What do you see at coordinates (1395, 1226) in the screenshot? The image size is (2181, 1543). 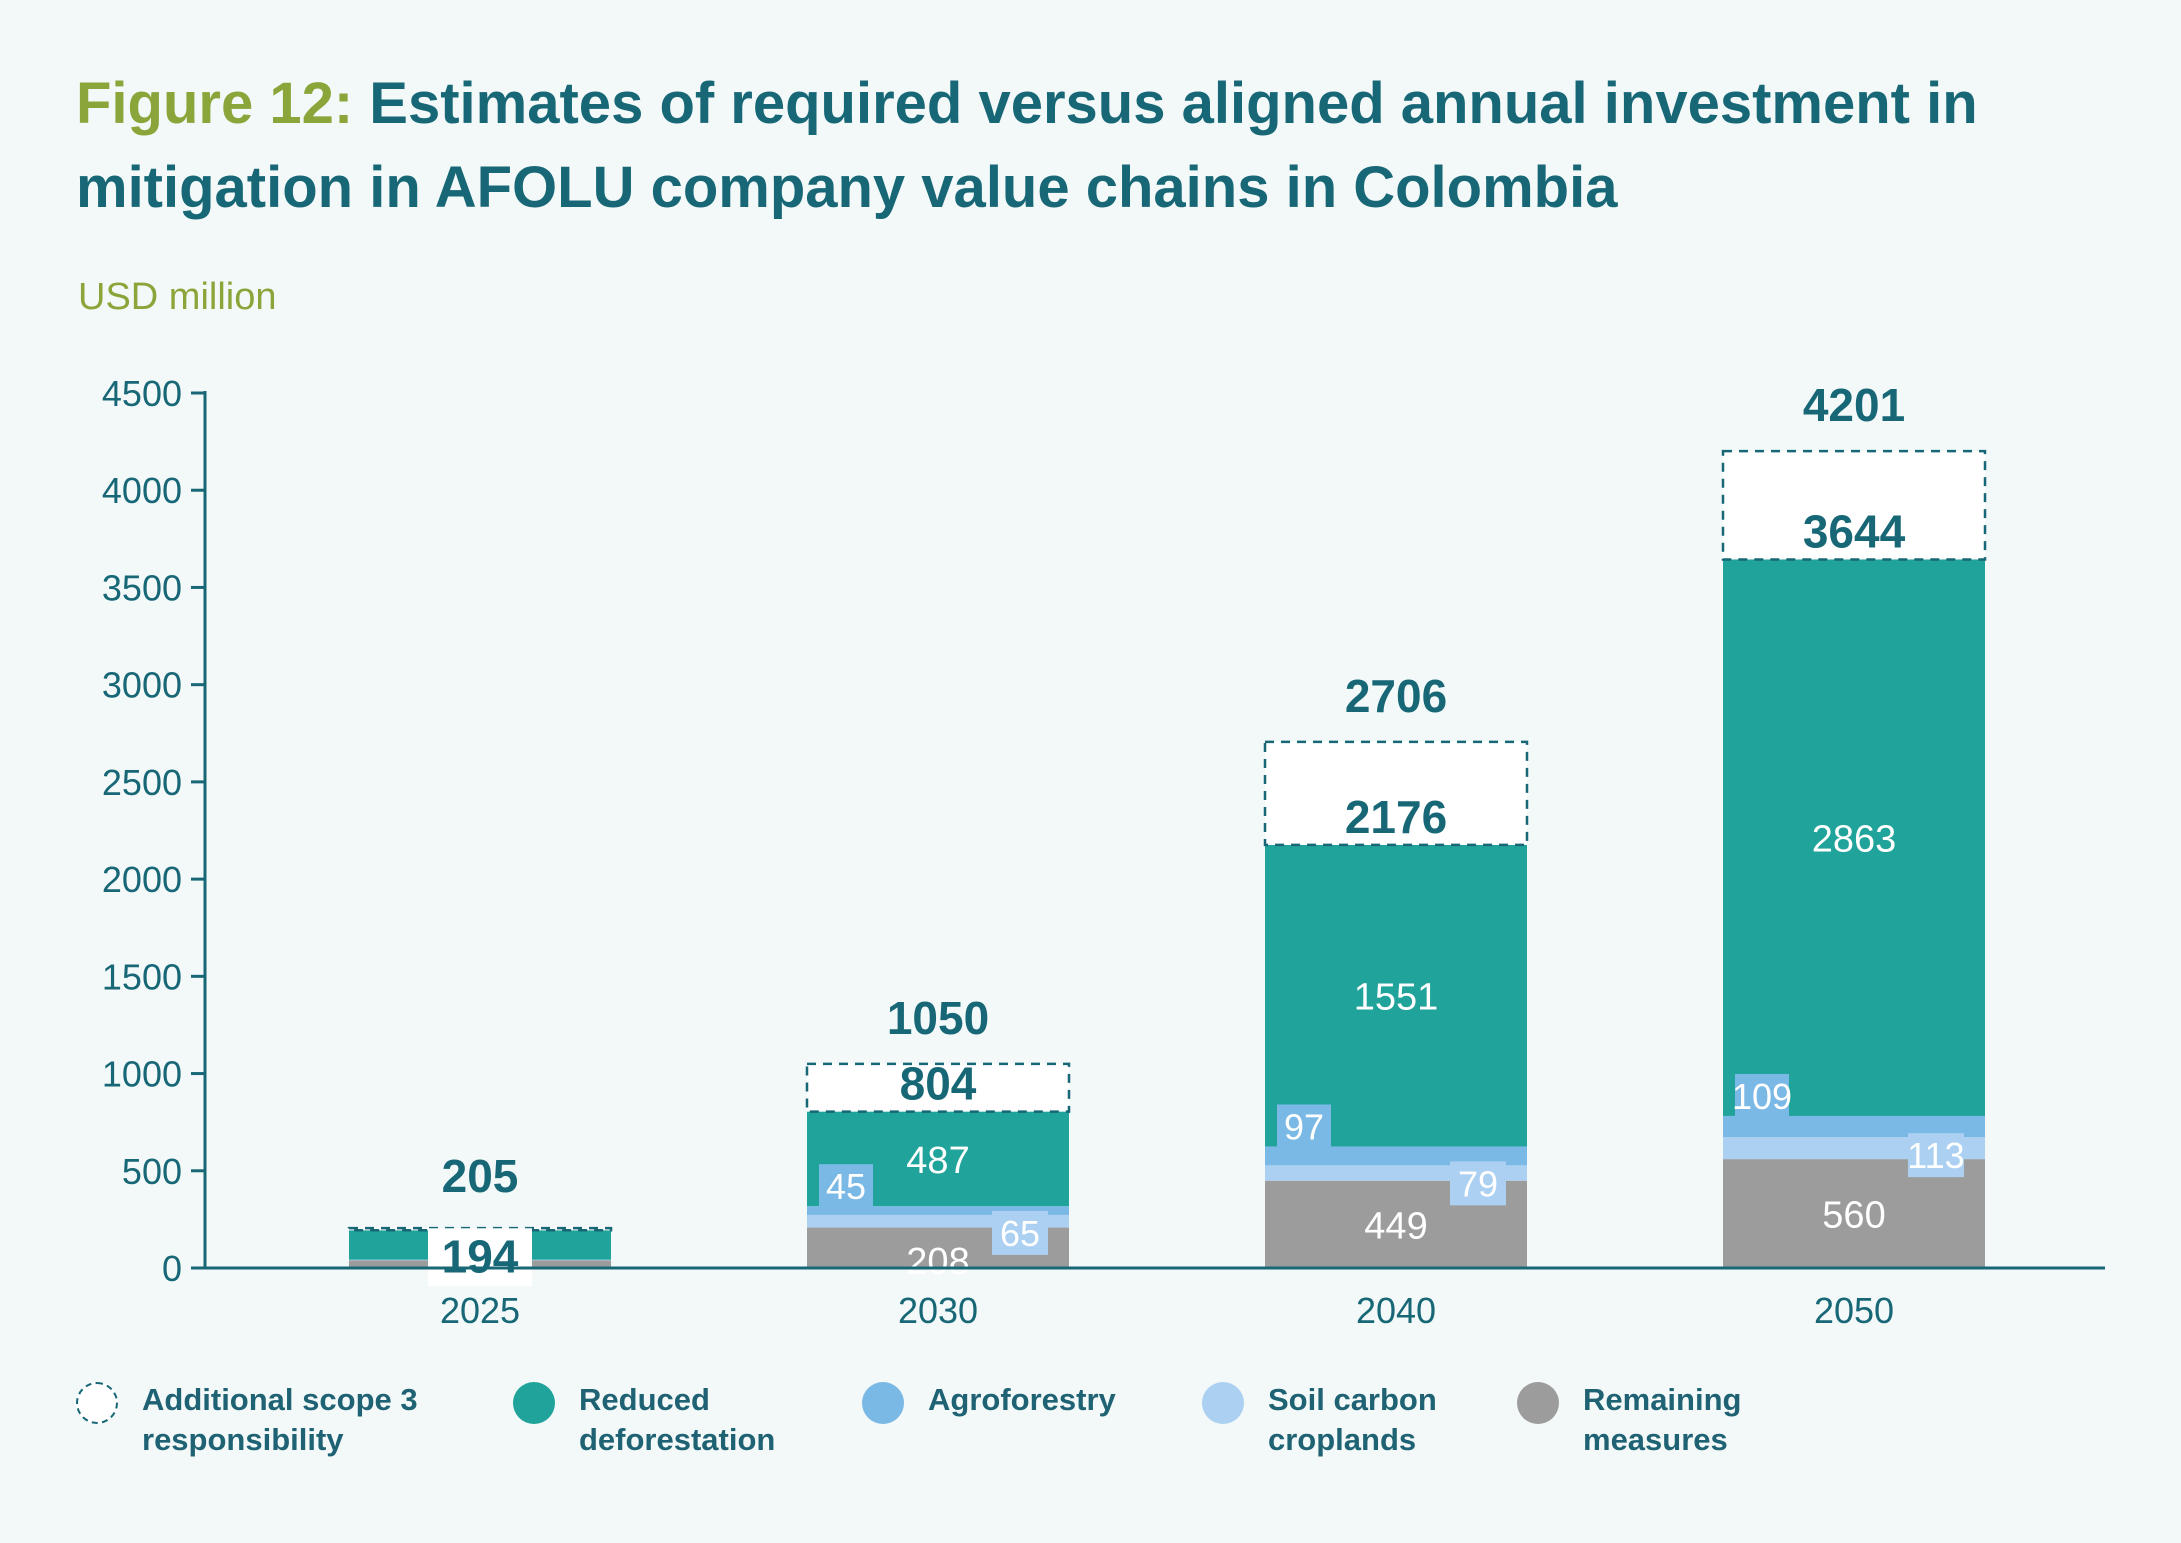 I see `data-label-remaining: 449` at bounding box center [1395, 1226].